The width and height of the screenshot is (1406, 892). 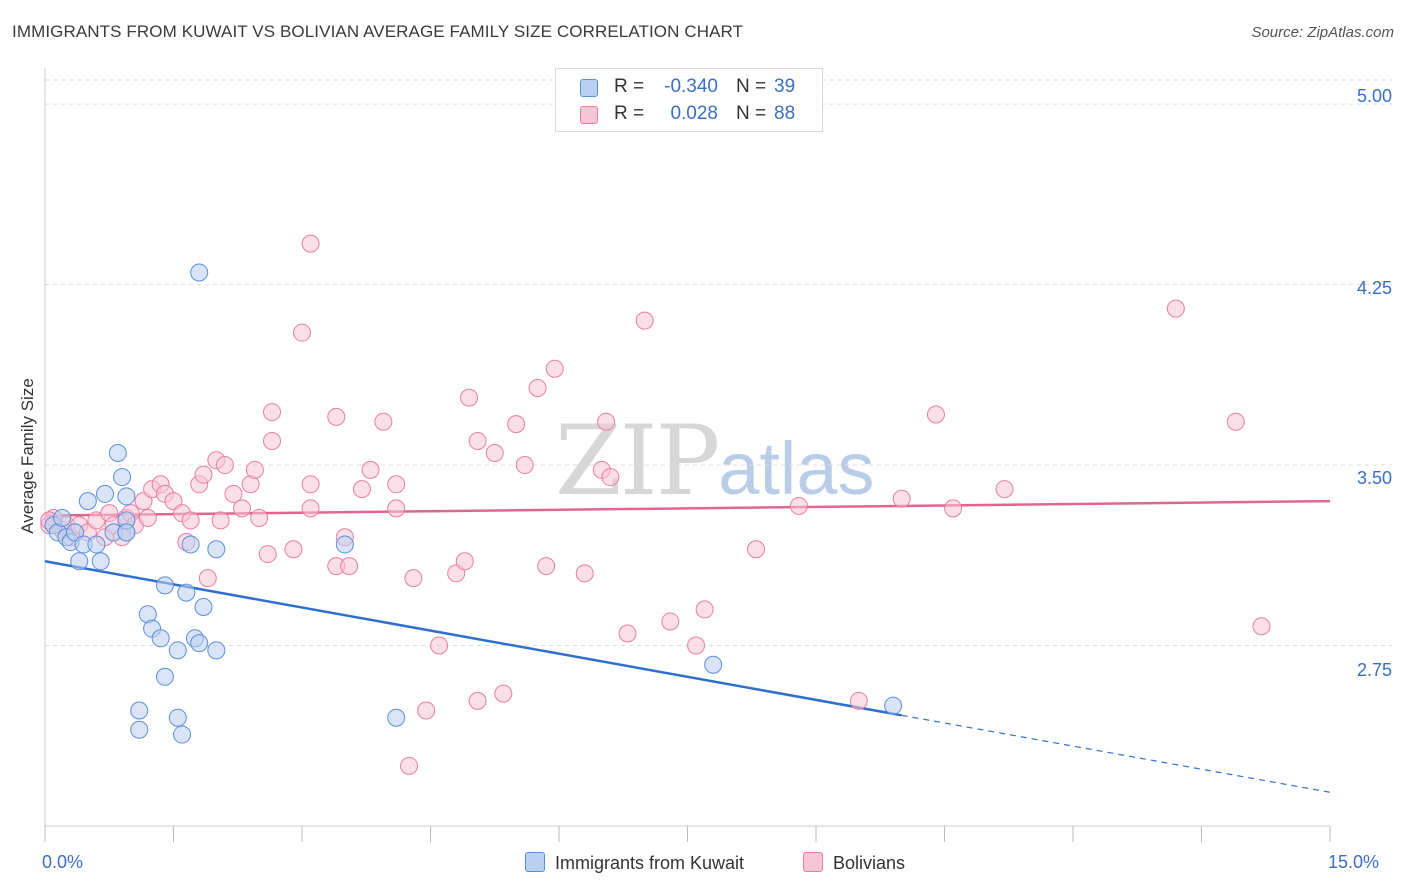 I want to click on legend-row-kuwait: R = -0.340 N = 39, so click(x=689, y=87).